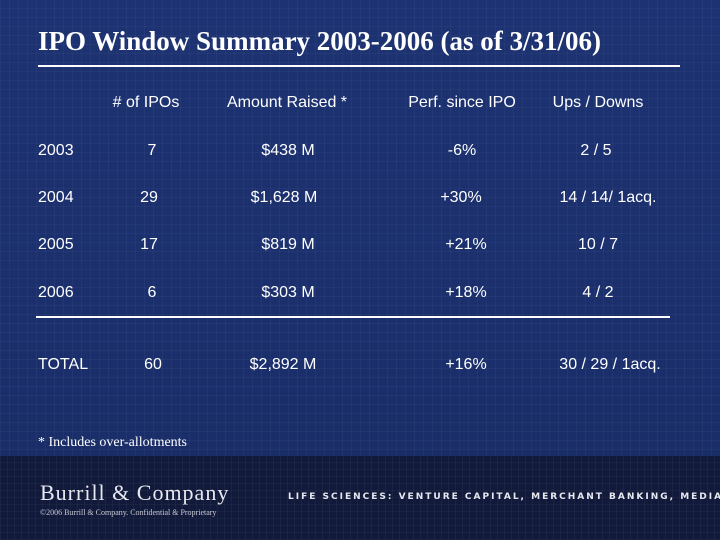 Image resolution: width=720 pixels, height=540 pixels. Describe the element at coordinates (152, 150) in the screenshot. I see `row-ipos: 7` at that location.